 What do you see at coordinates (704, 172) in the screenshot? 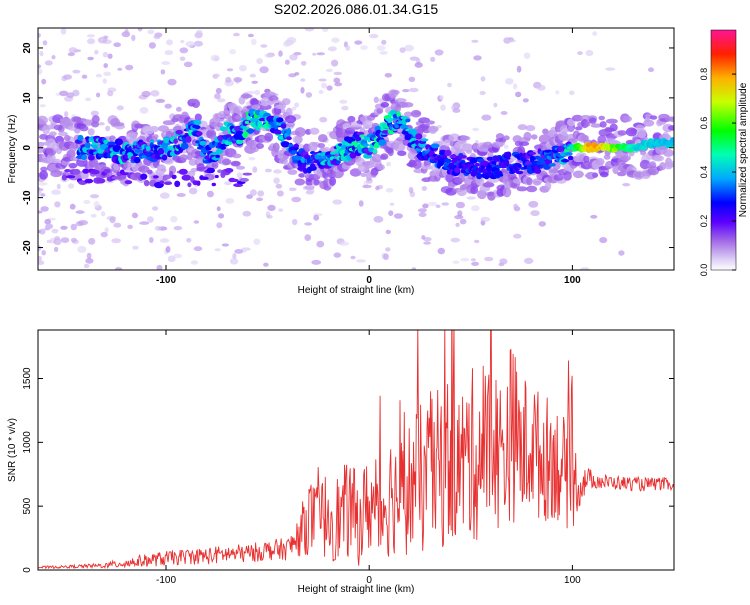
I see `colorbar-tick-label: 0.4` at bounding box center [704, 172].